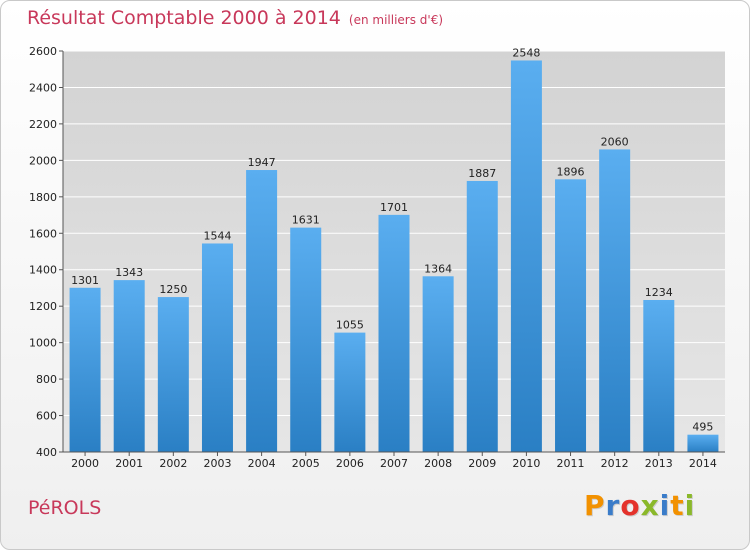 Image resolution: width=750 pixels, height=550 pixels. What do you see at coordinates (43, 343) in the screenshot?
I see `y-tick-label: 1000` at bounding box center [43, 343].